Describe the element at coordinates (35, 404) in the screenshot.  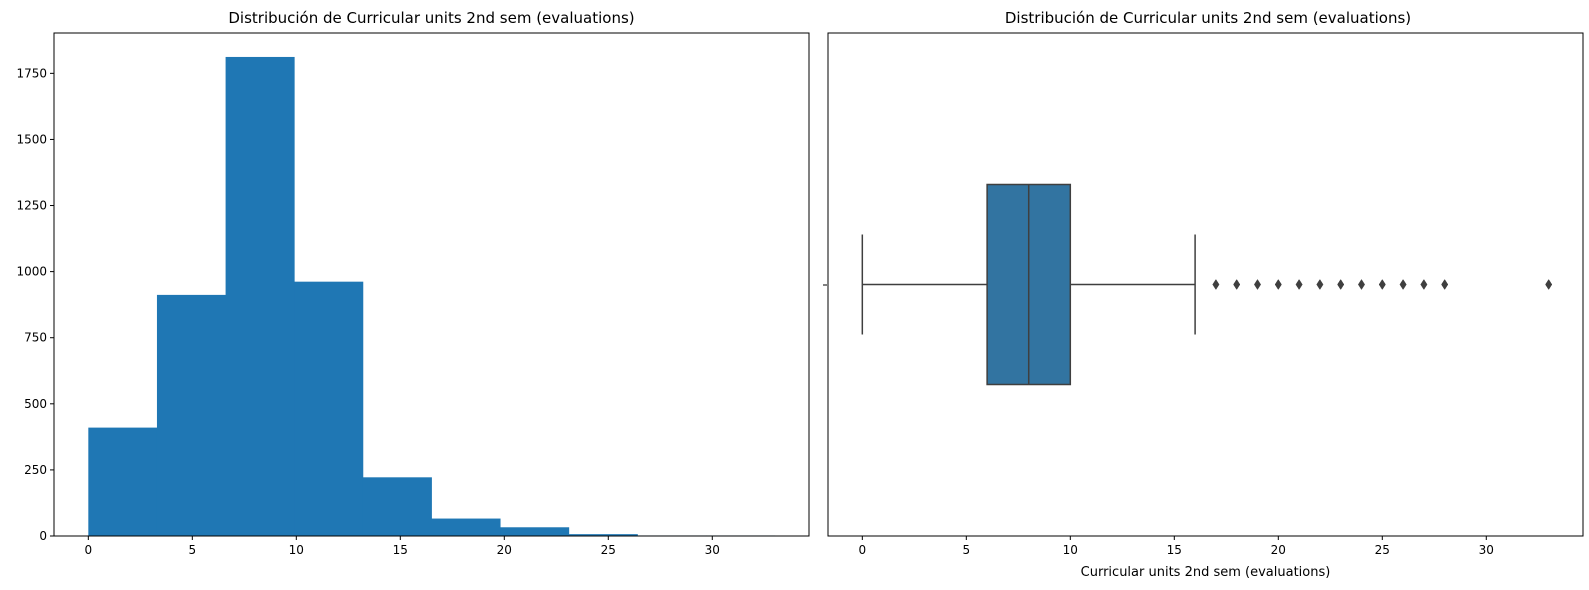
I see `histogram-y-tick-label: 500` at that location.